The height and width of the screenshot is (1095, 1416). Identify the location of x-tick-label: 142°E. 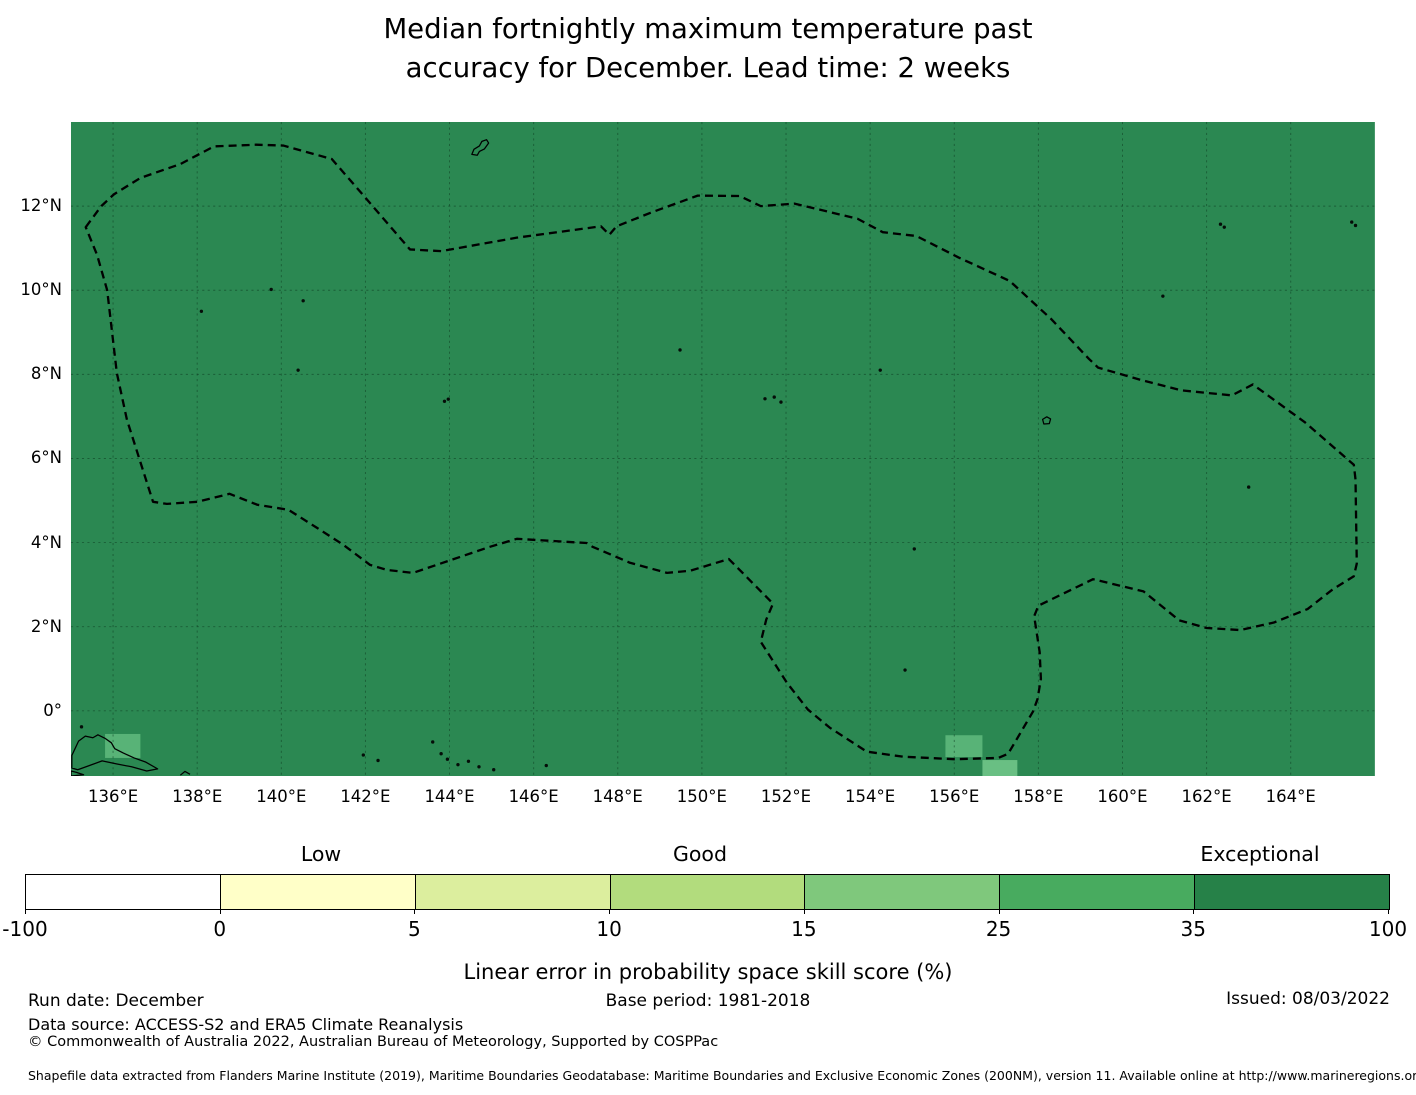
(365, 796).